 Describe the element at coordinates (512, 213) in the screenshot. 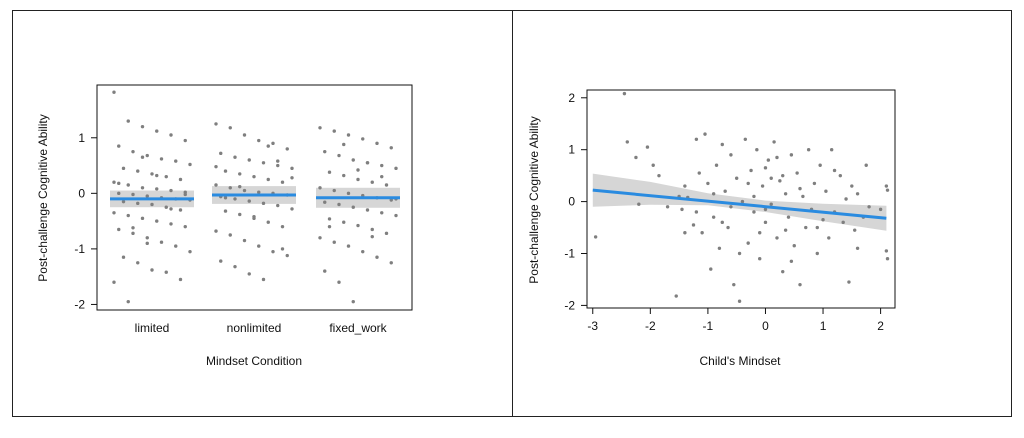

I see `panel-divider` at that location.